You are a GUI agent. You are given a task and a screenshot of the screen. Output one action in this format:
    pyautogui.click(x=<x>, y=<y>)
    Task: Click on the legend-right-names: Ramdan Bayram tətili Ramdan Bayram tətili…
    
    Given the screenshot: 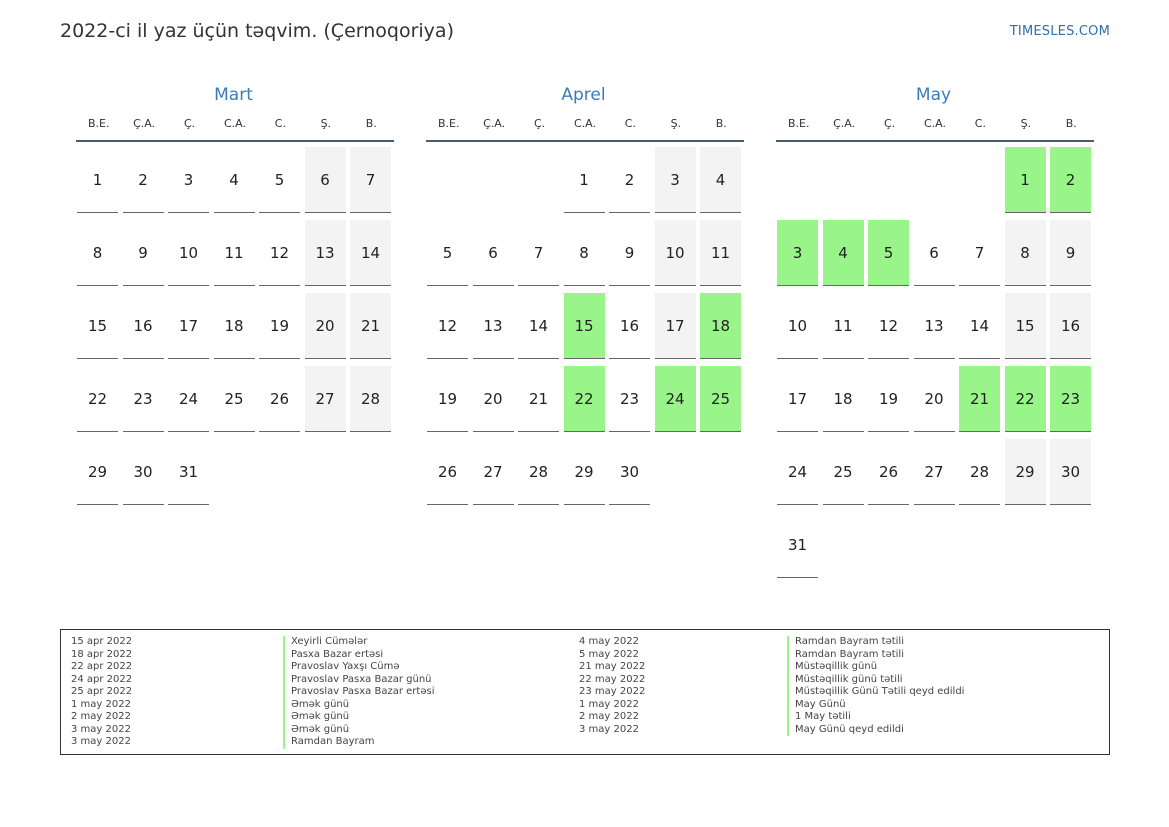 What is the action you would take?
    pyautogui.click(x=875, y=686)
    